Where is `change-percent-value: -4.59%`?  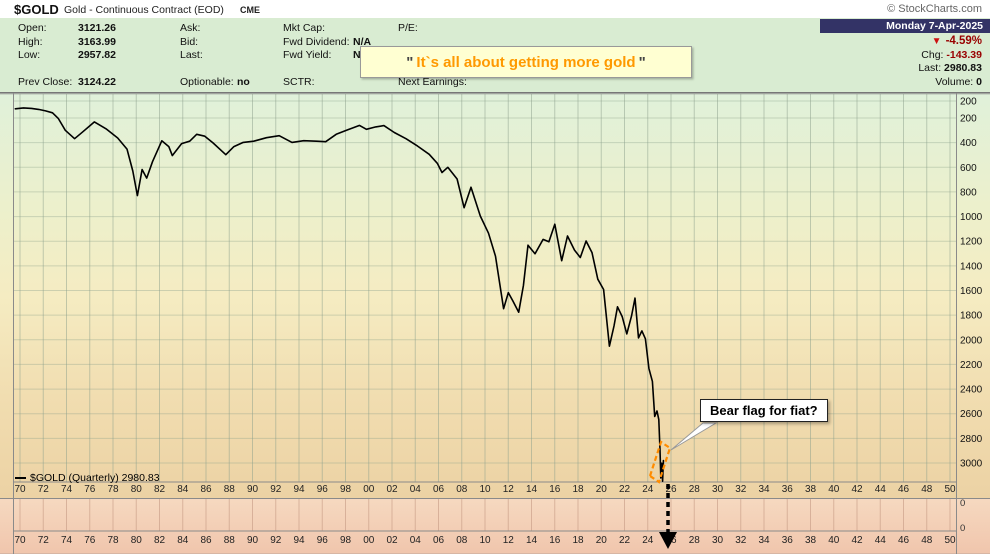 change-percent-value: -4.59% is located at coordinates (963, 41).